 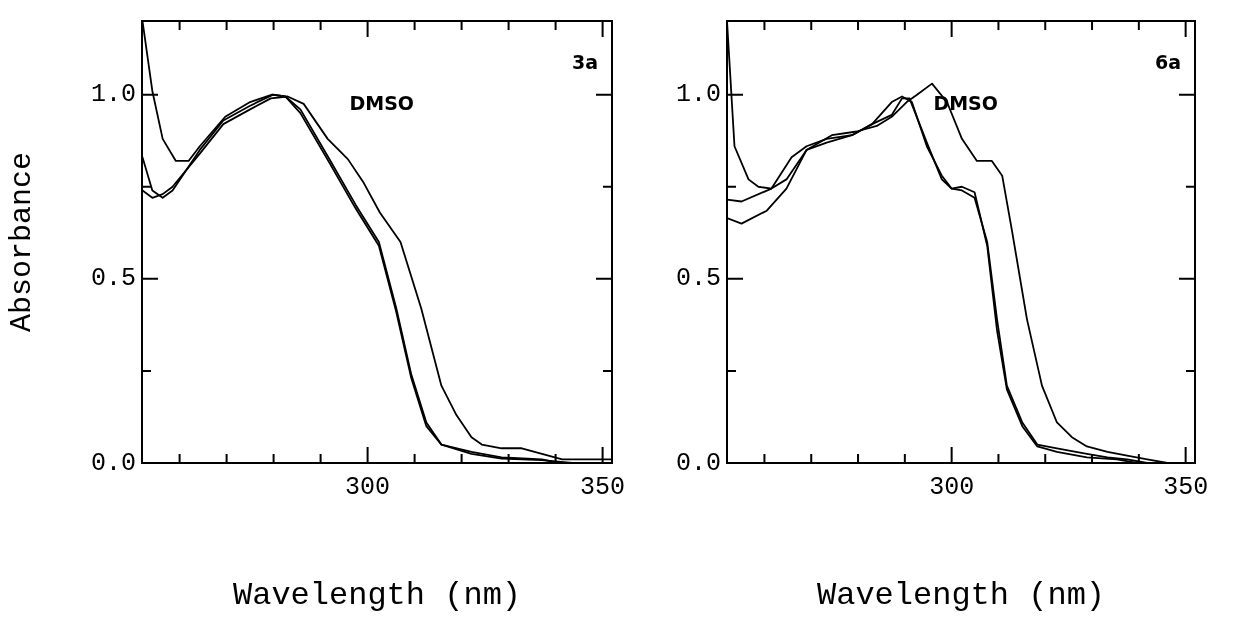 What do you see at coordinates (21, 242) in the screenshot?
I see `y-axis-title: Absorbance` at bounding box center [21, 242].